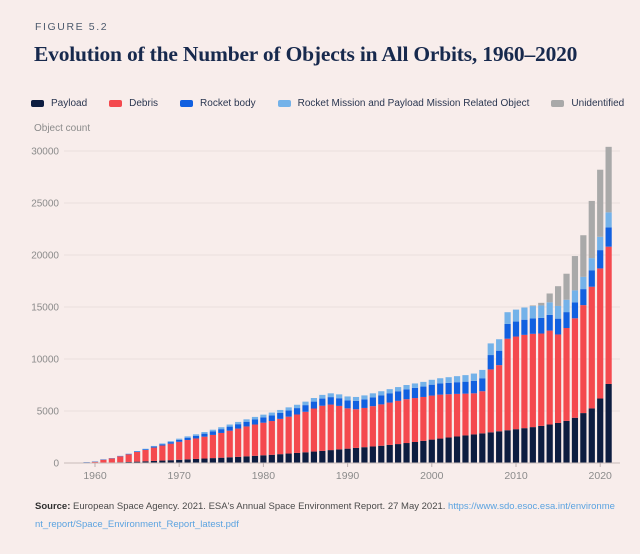 This screenshot has height=554, width=640. I want to click on x-tick-label-1960: 1960, so click(95, 476).